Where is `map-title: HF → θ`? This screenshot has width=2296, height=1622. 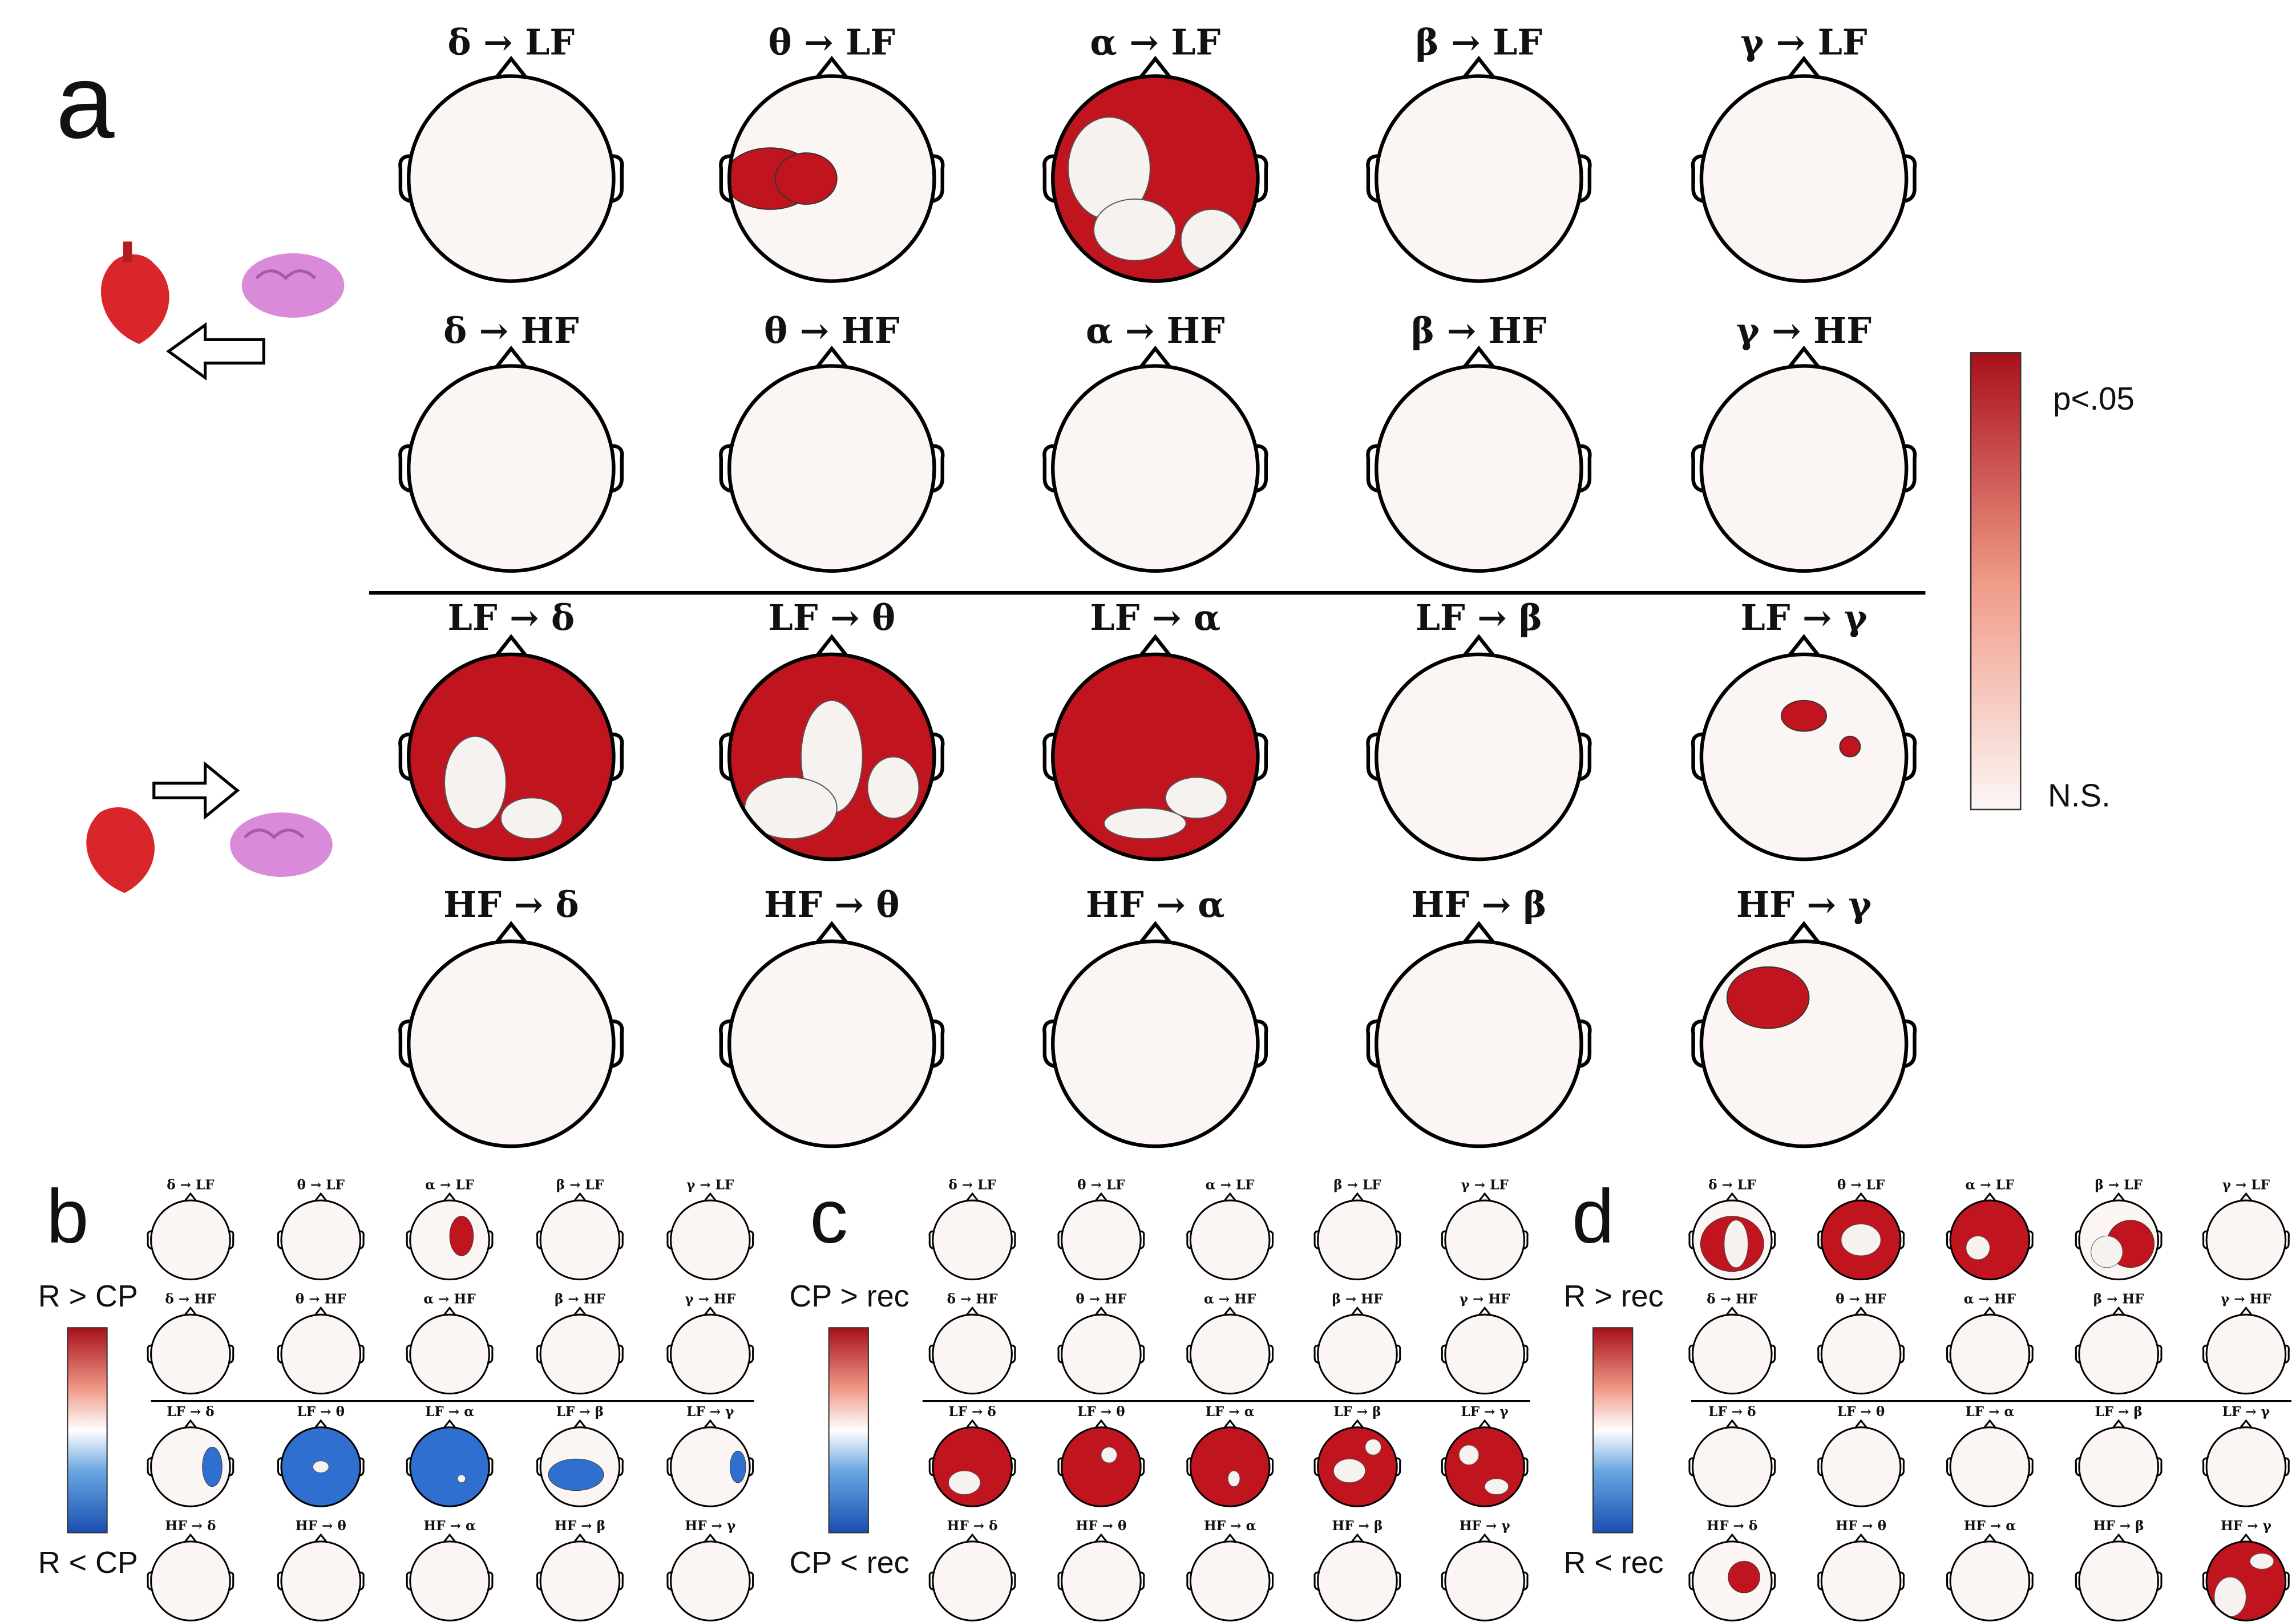 map-title: HF → θ is located at coordinates (1861, 1526).